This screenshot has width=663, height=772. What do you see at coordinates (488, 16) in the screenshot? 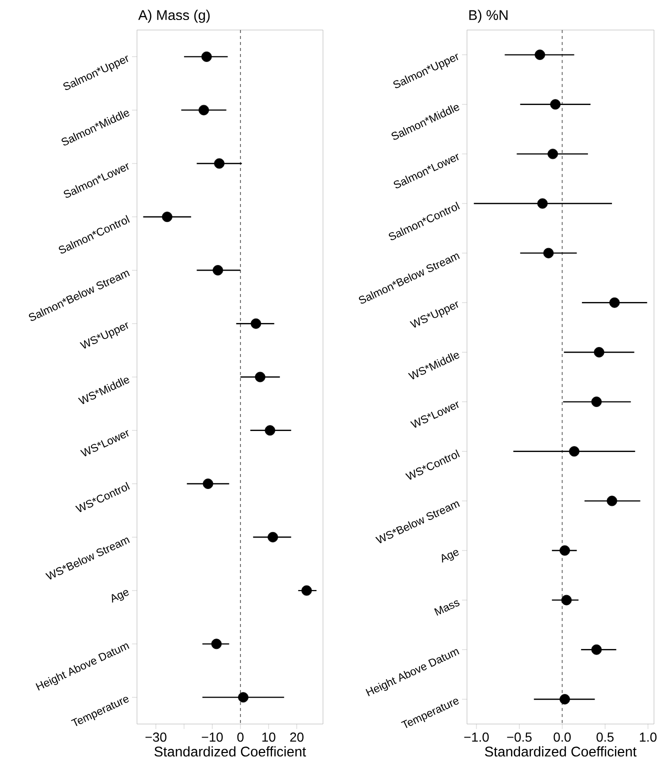
I see `chart-title: B) %N` at bounding box center [488, 16].